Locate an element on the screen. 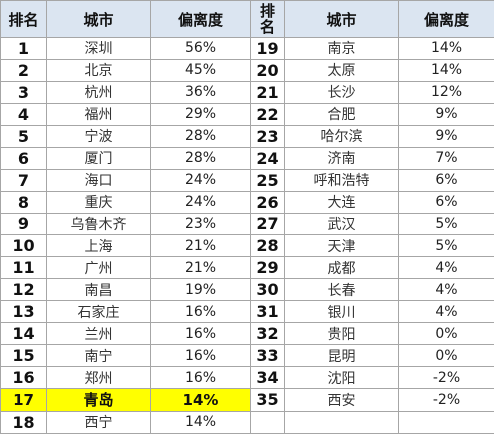  left-city-cell: 重庆 is located at coordinates (98, 202).